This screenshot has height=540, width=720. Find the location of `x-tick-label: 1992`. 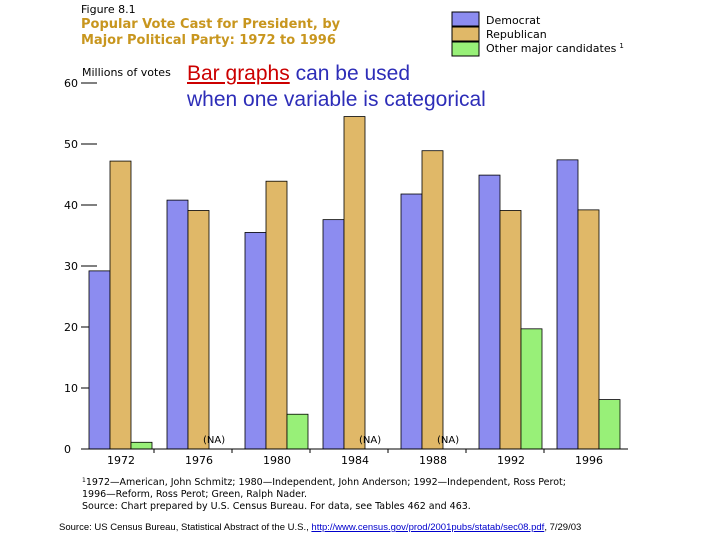

x-tick-label: 1992 is located at coordinates (511, 460).